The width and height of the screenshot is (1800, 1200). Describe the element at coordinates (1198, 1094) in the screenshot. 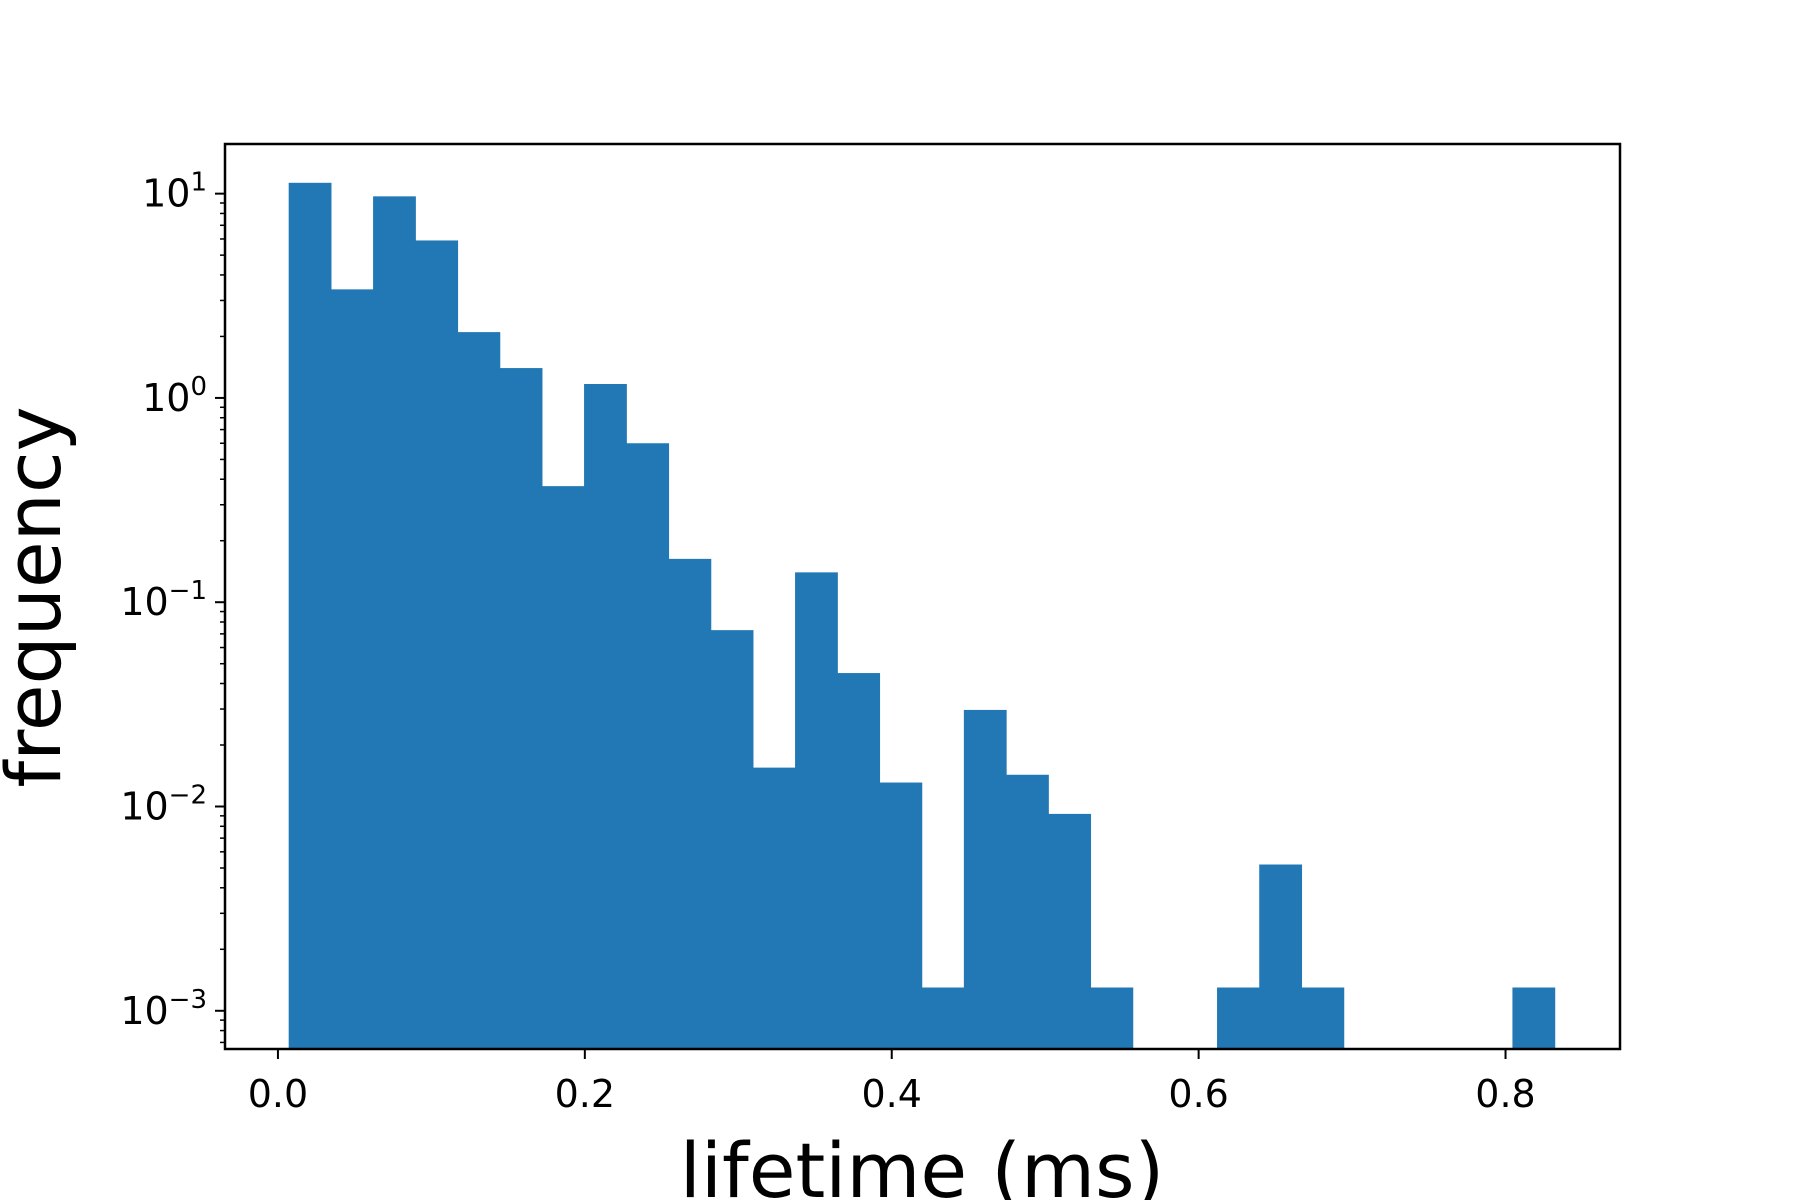

I see `x-tick-label: 0.6` at that location.